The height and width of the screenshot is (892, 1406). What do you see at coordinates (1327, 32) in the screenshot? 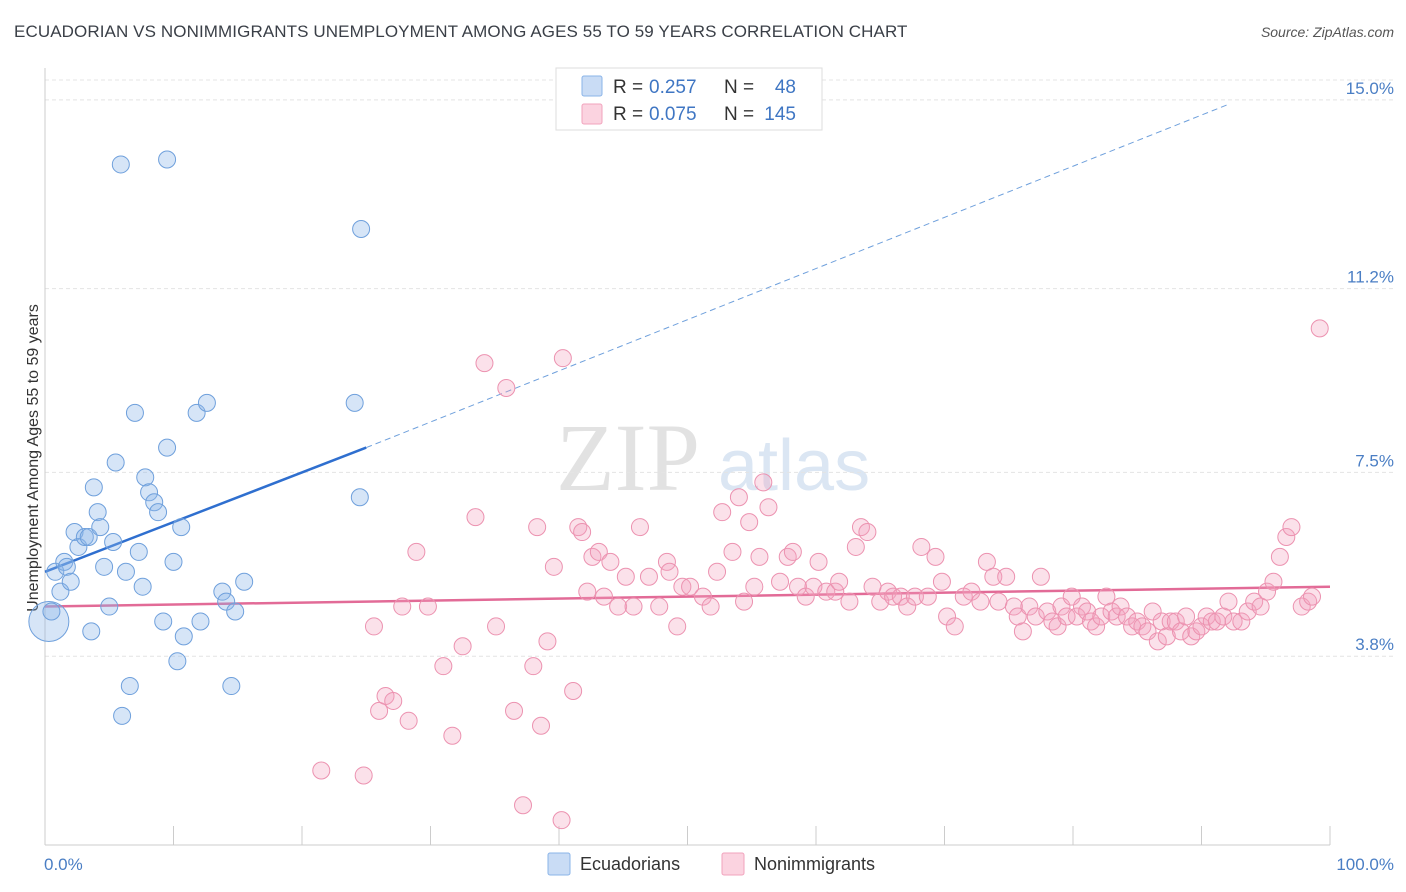
I see `source-label: Source: ZipAtlas.com` at bounding box center [1327, 32].